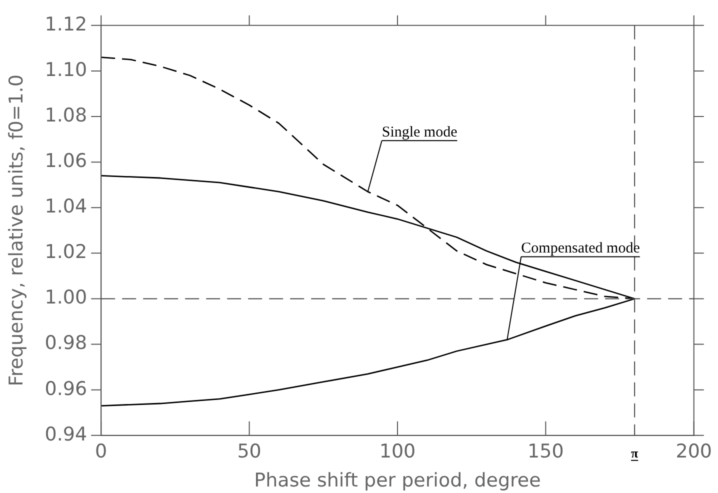 The width and height of the screenshot is (718, 493). What do you see at coordinates (66, 434) in the screenshot?
I see `y-tick-label: 0.94` at bounding box center [66, 434].